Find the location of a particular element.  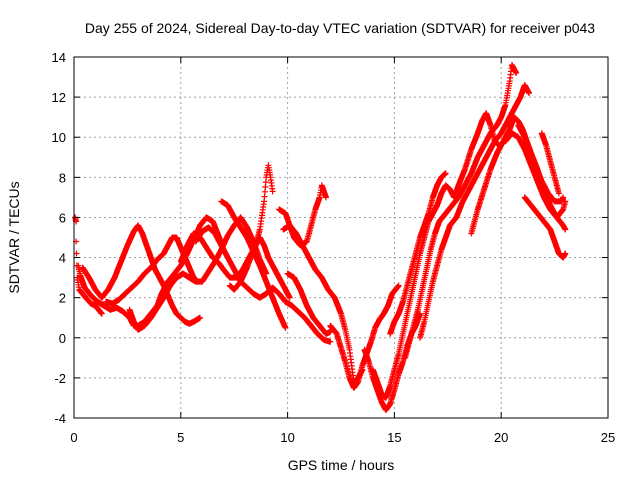

y-tick-label: 14 is located at coordinates (59, 57).